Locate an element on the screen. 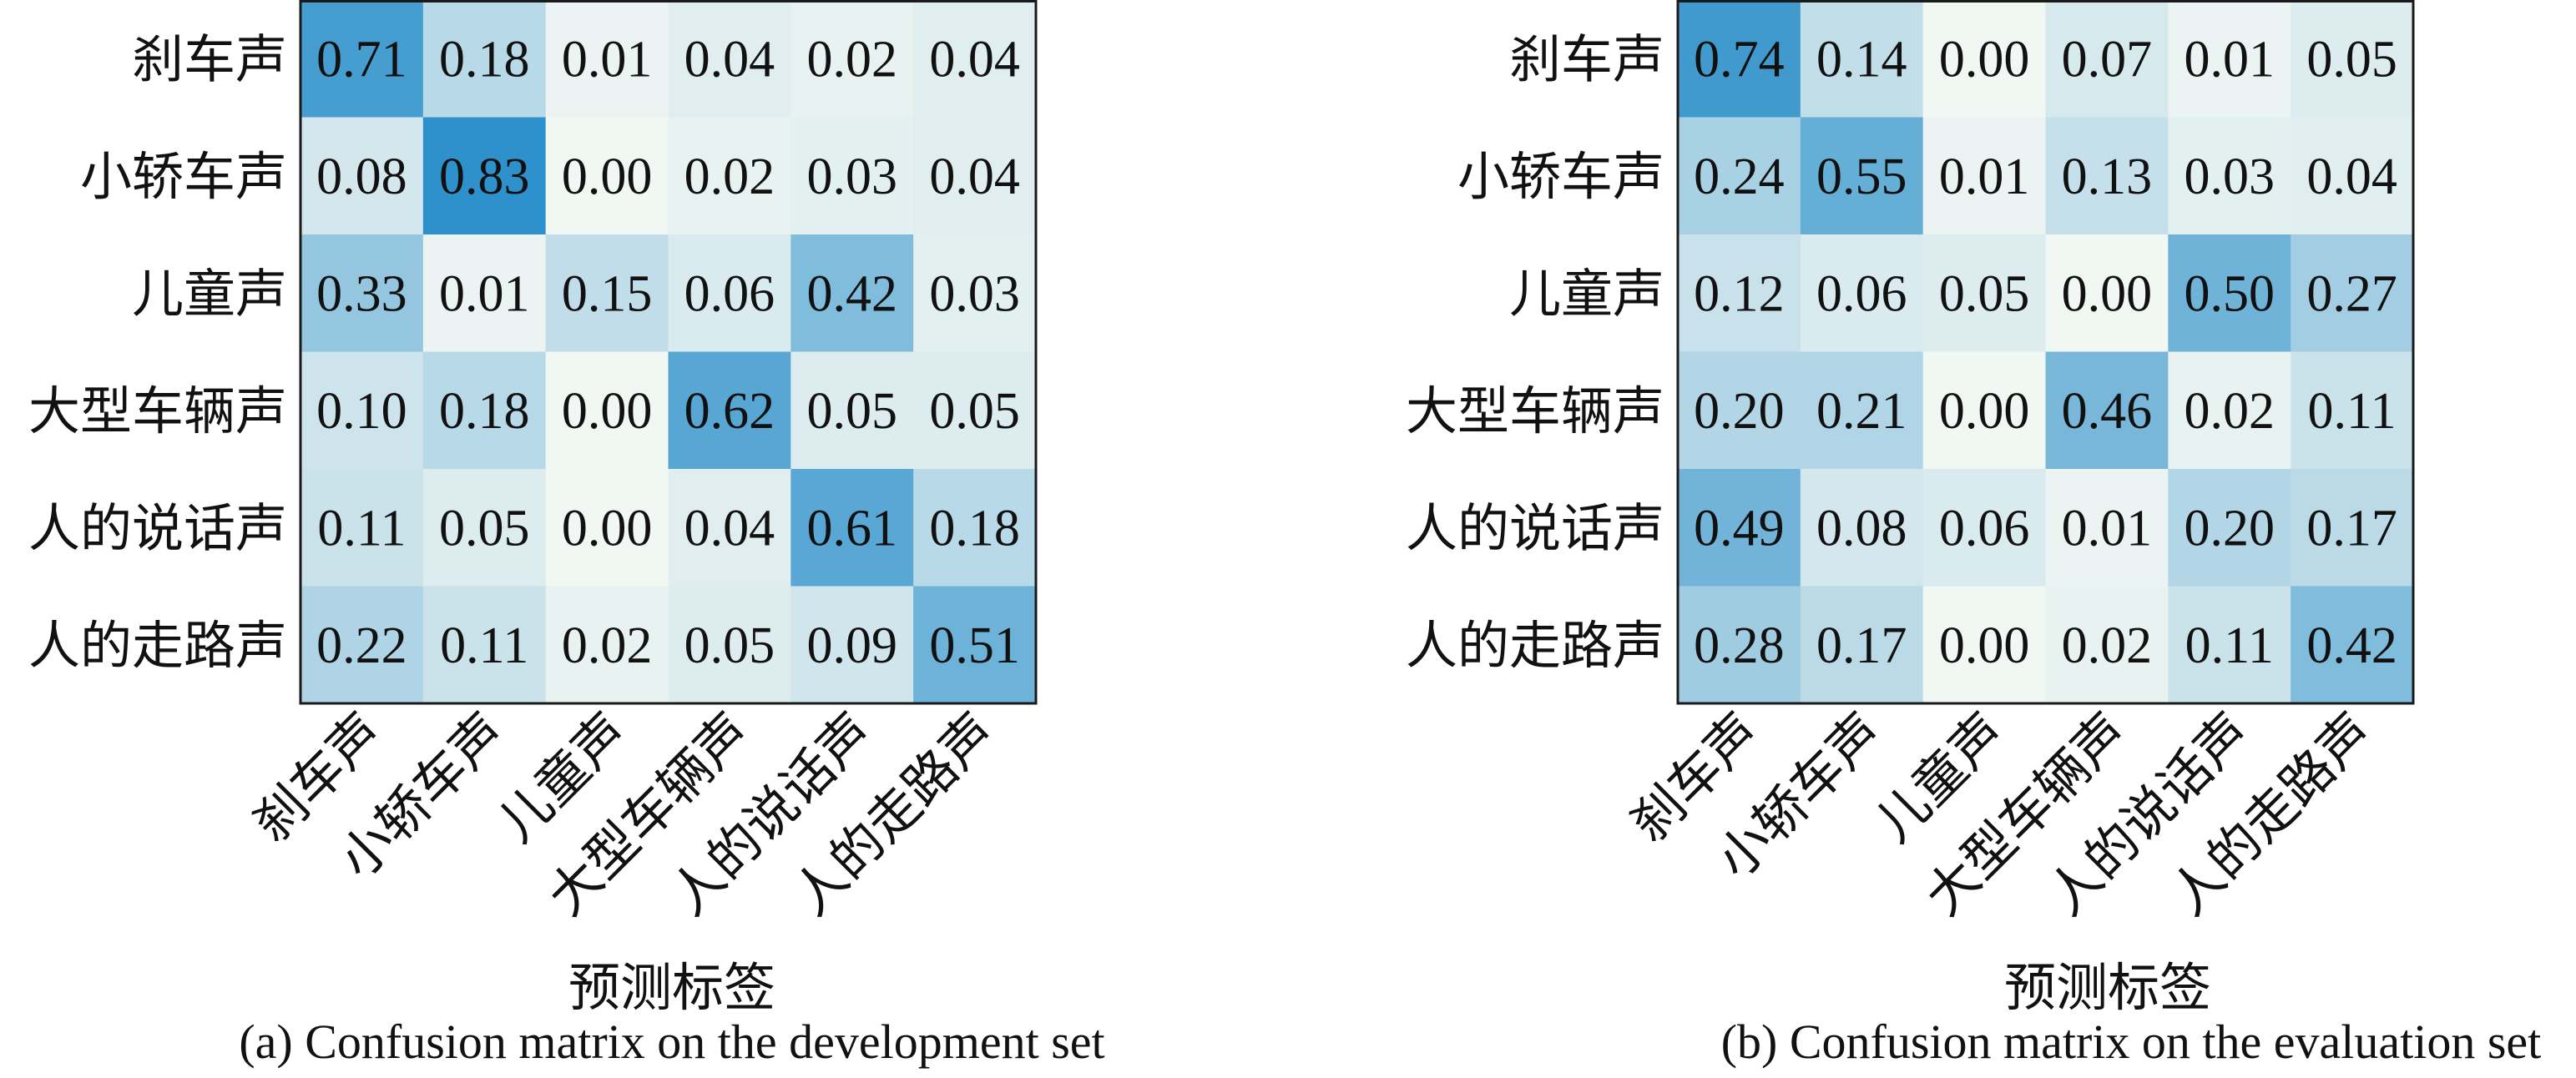 This screenshot has height=1078, width=2576. row-tick-label: 人的说话声 is located at coordinates (157, 529).